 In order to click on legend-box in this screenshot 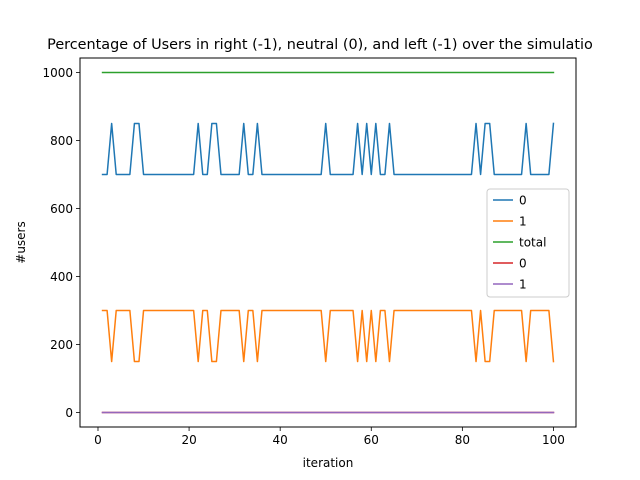, I will do `click(528, 243)`.